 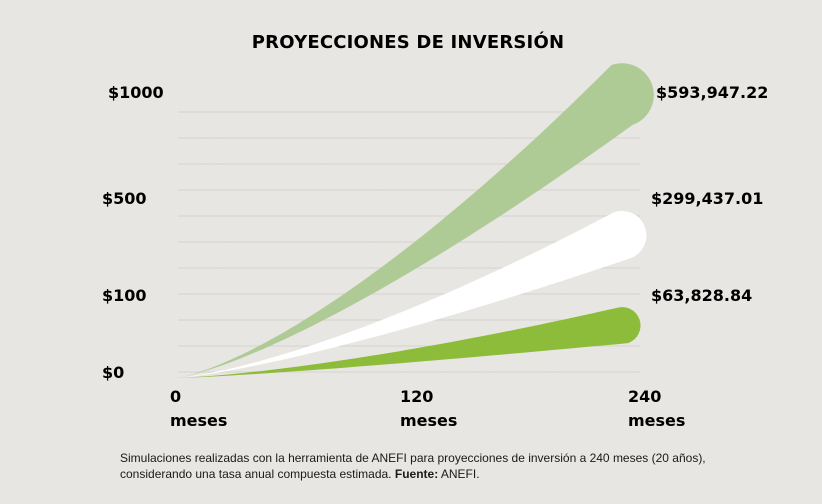 What do you see at coordinates (460, 473) in the screenshot?
I see `footnote-source-value: ANEFI.` at bounding box center [460, 473].